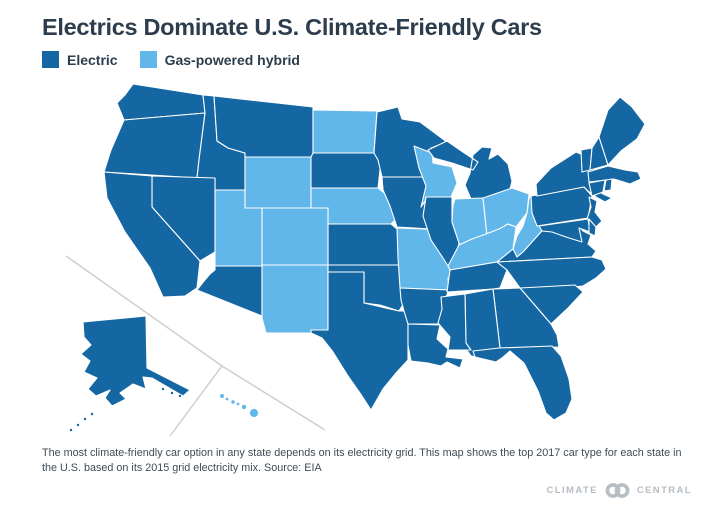 This screenshot has height=514, width=720. What do you see at coordinates (363, 244) in the screenshot?
I see `state-ks` at bounding box center [363, 244].